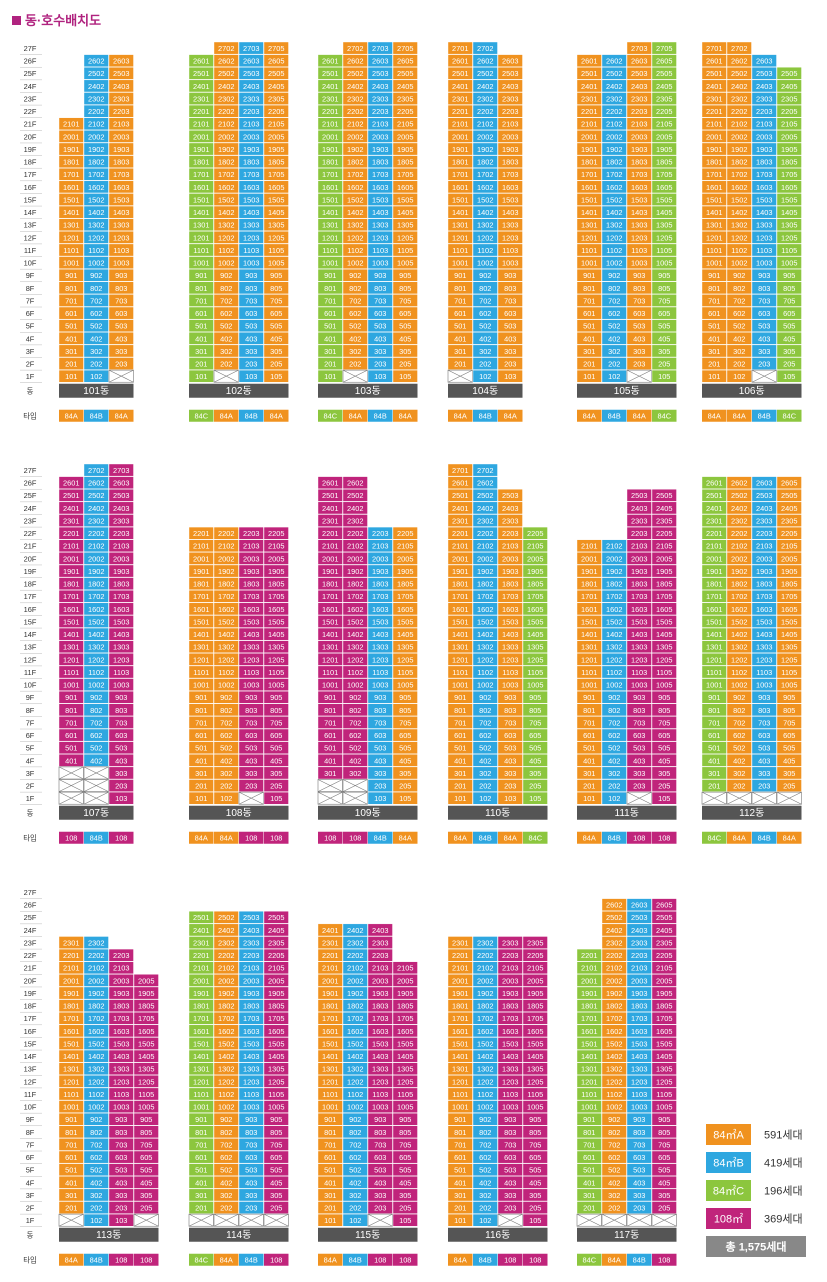 This screenshot has height=1282, width=827. I want to click on type-chip, so click(664, 415).